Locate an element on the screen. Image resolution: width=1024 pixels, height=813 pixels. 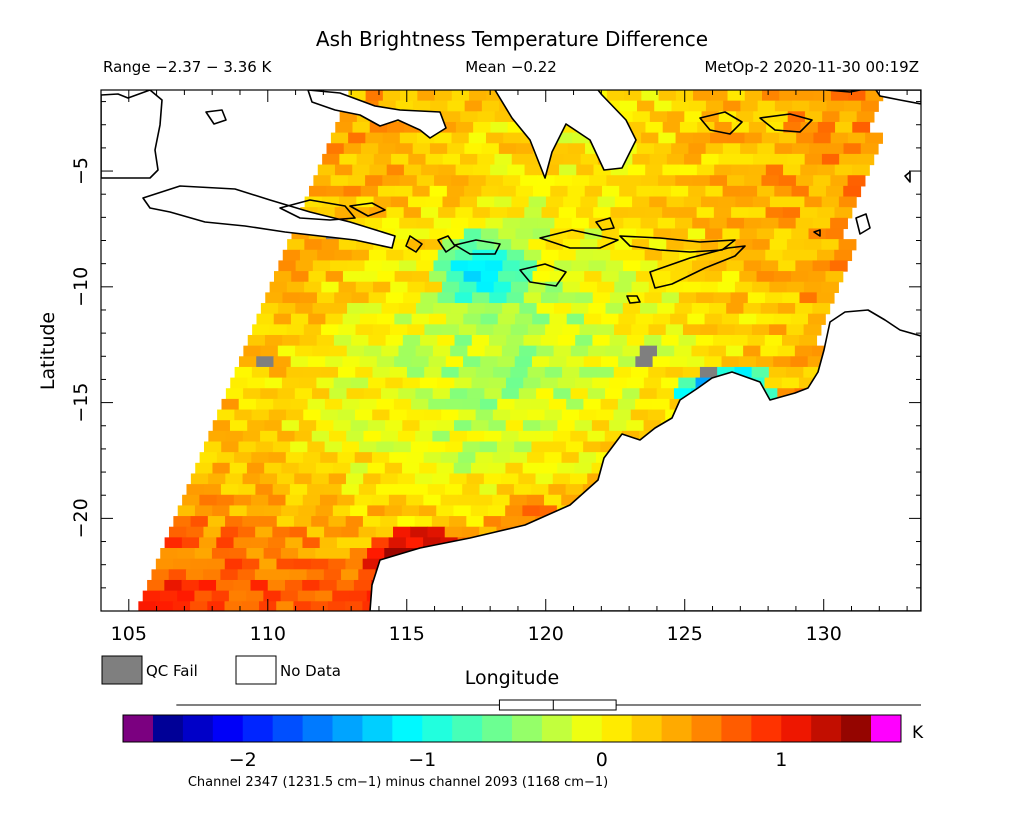
x-tick-label: 125 is located at coordinates (685, 634).